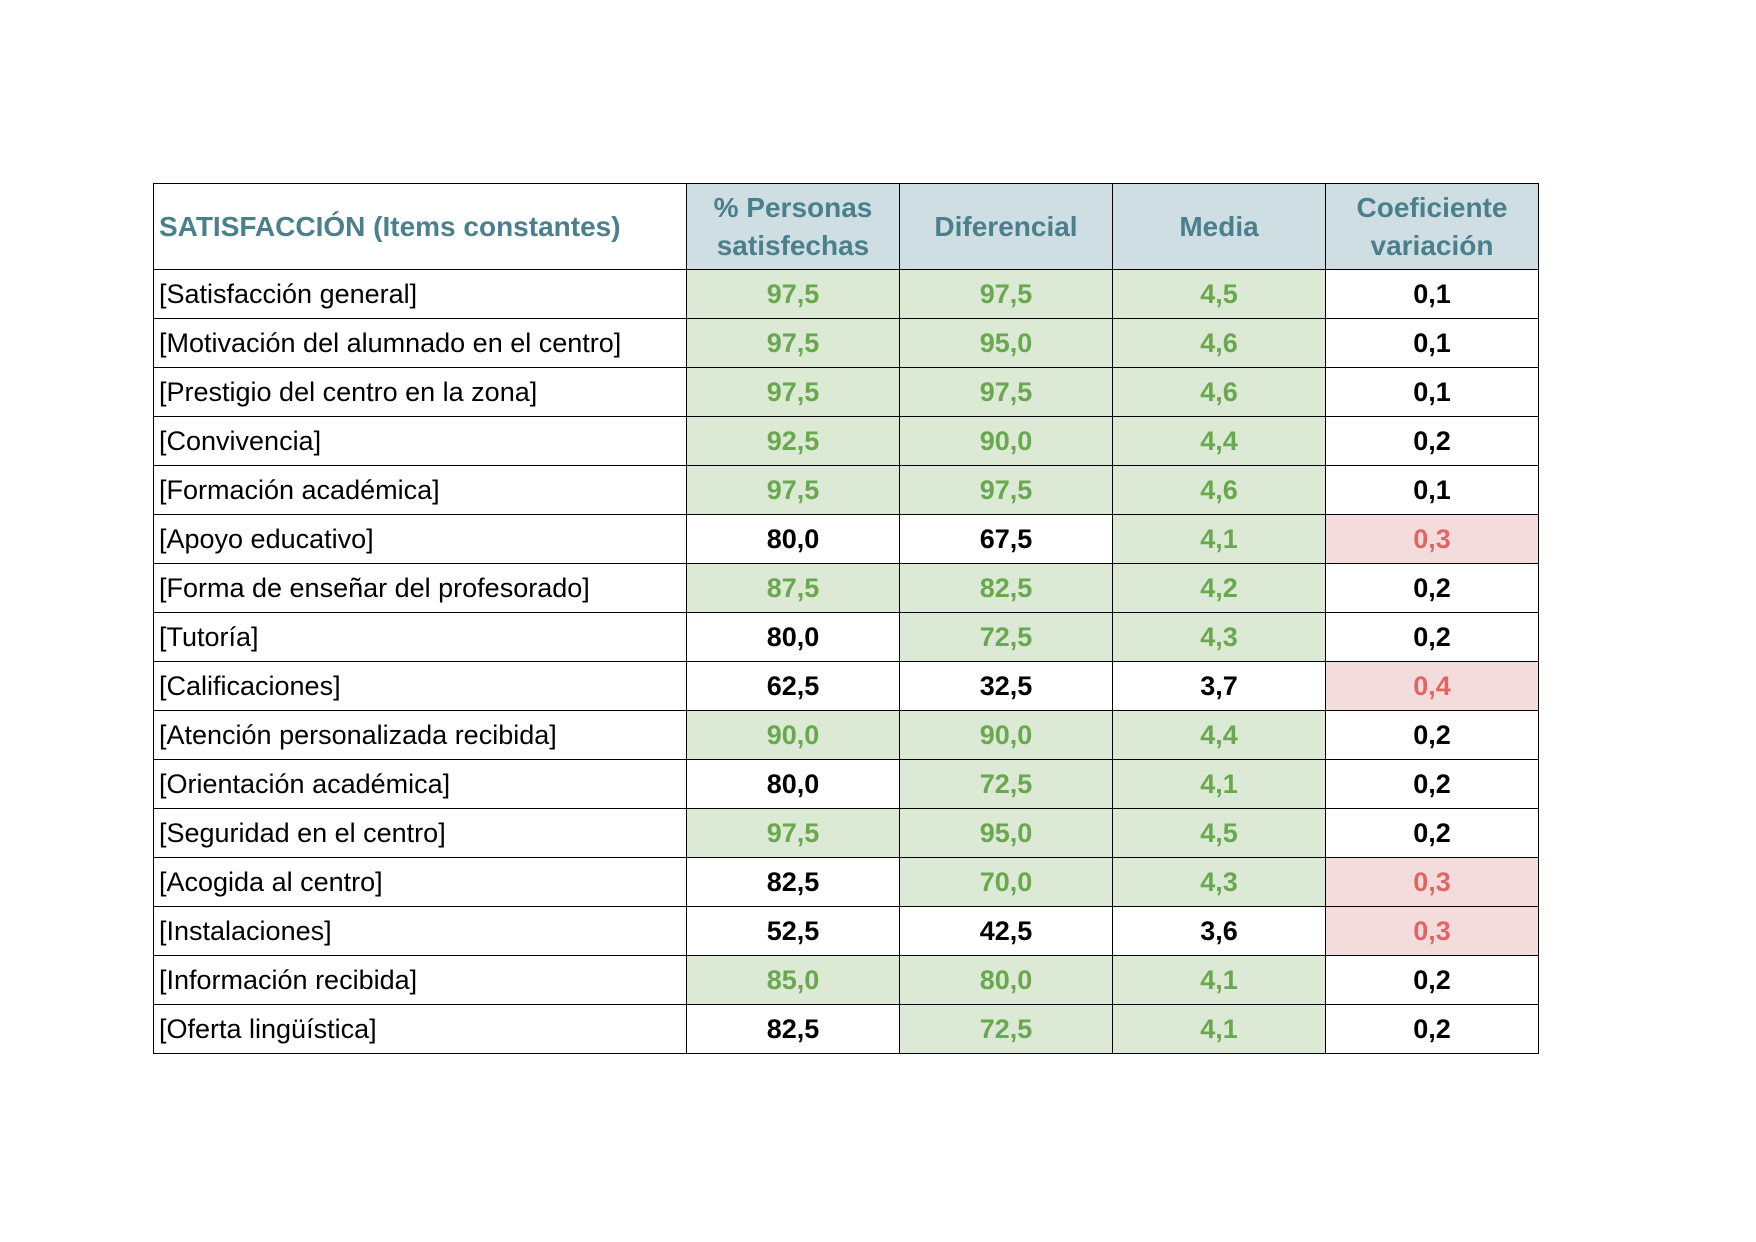 The height and width of the screenshot is (1242, 1756). What do you see at coordinates (1006, 980) in the screenshot?
I see `cell-diferencial: 80,0` at bounding box center [1006, 980].